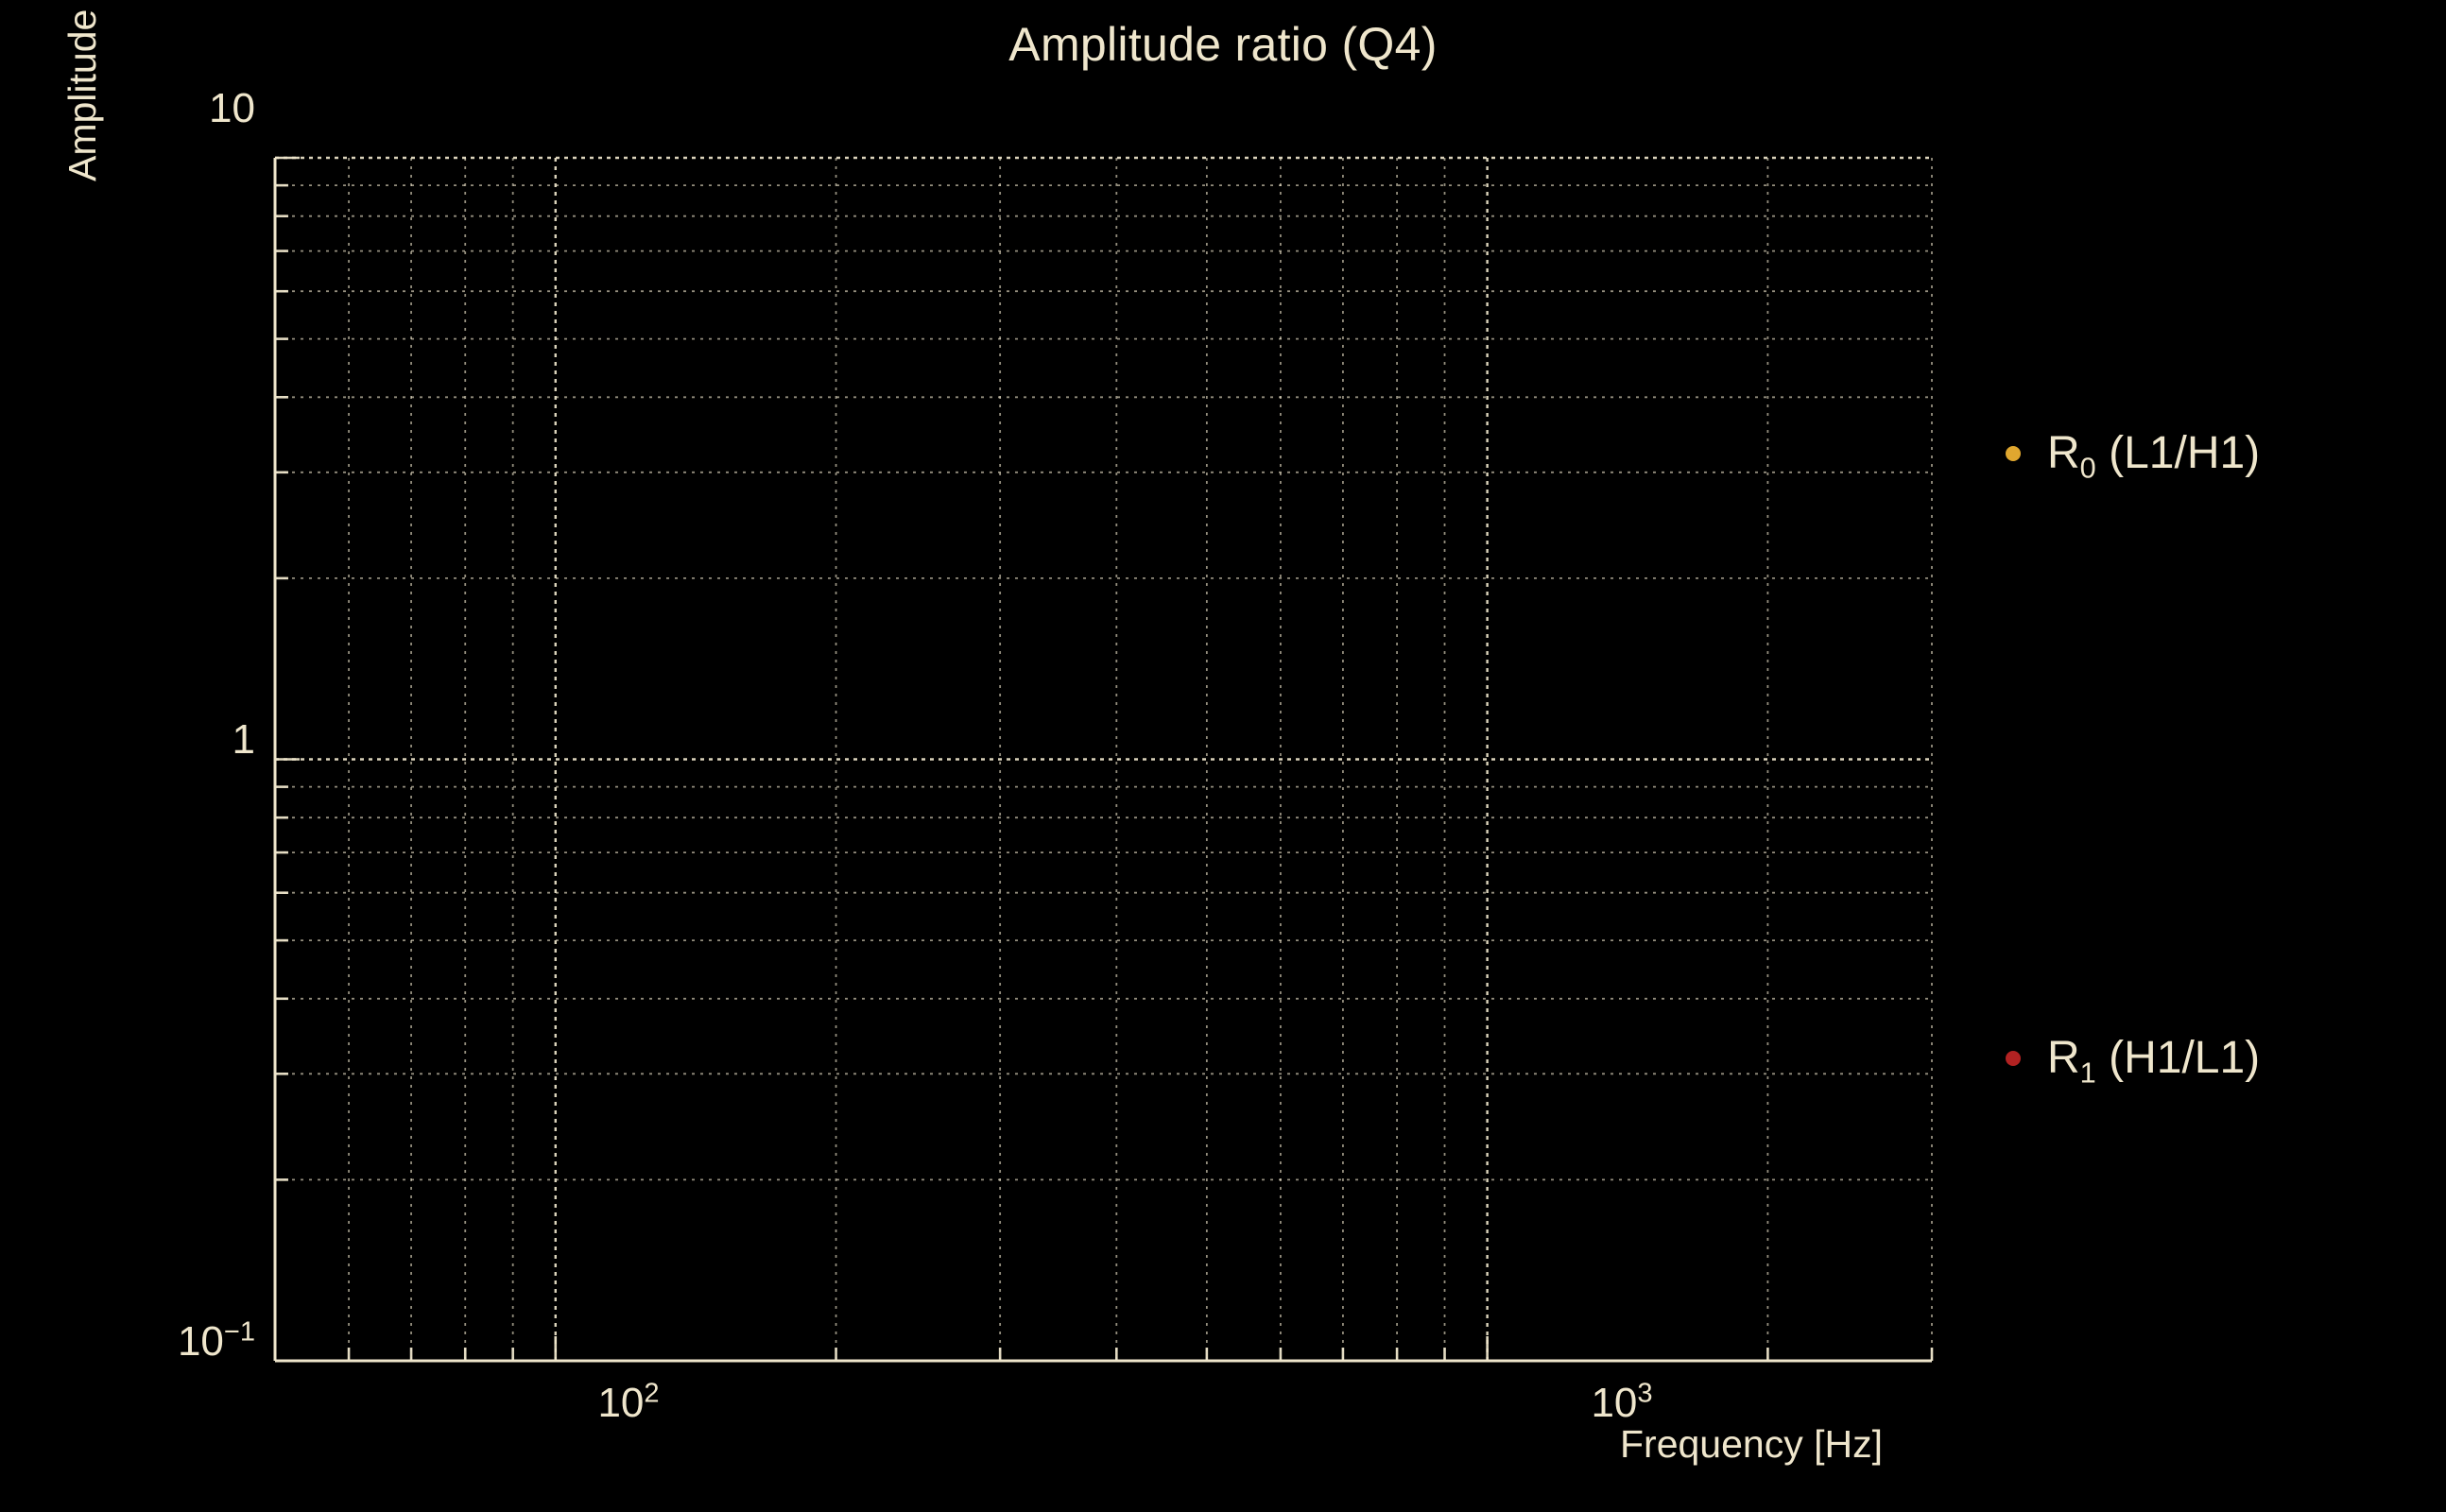 The image size is (2446, 1512). Describe the element at coordinates (1223, 44) in the screenshot. I see `chart-title: Amplitude ratio (Q4)` at that location.